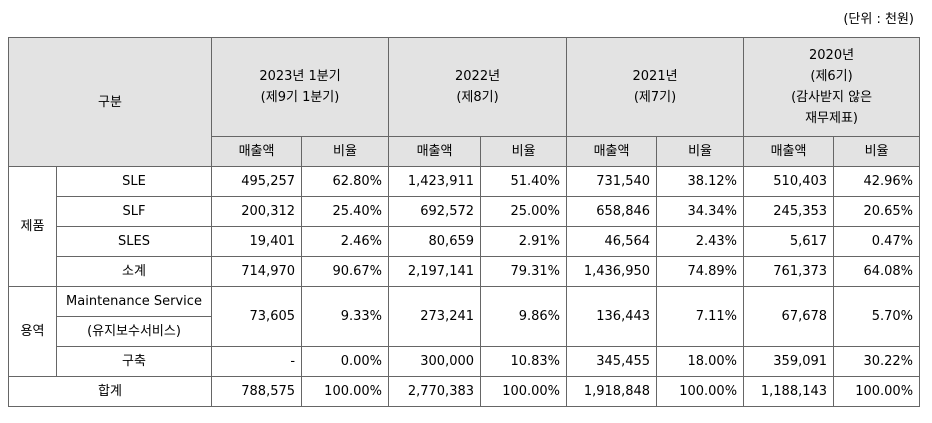  I want to click on header-row-measures: 매출액 비율 매출액 비율 매출액 비율 매출액 비율, so click(465, 151).